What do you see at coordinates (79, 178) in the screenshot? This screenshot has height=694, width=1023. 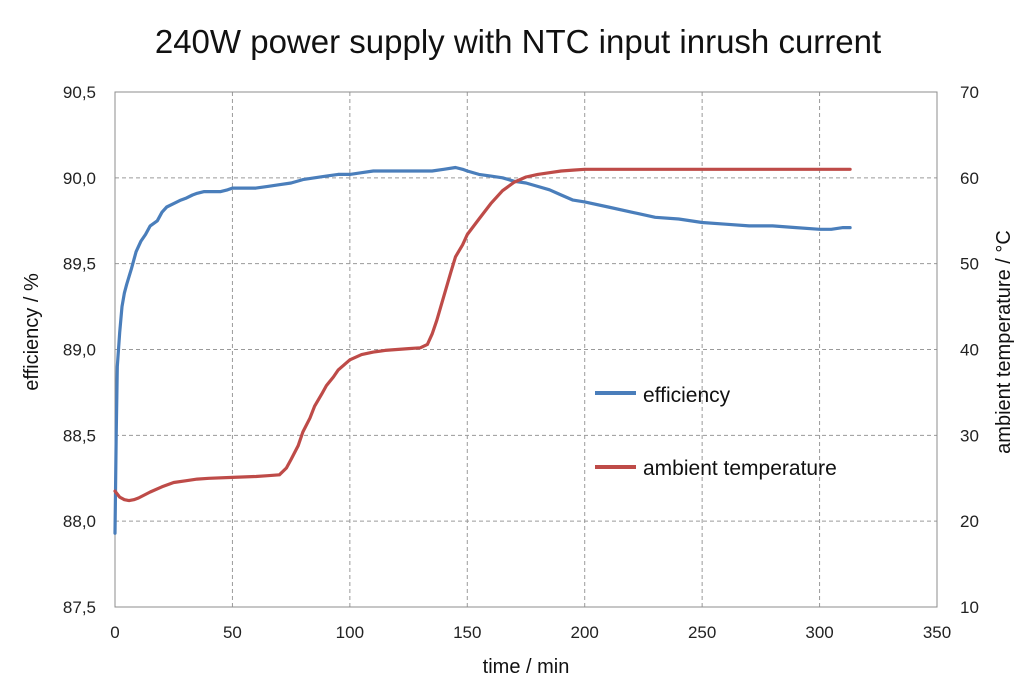 I see `y-tick-label: 90,0` at bounding box center [79, 178].